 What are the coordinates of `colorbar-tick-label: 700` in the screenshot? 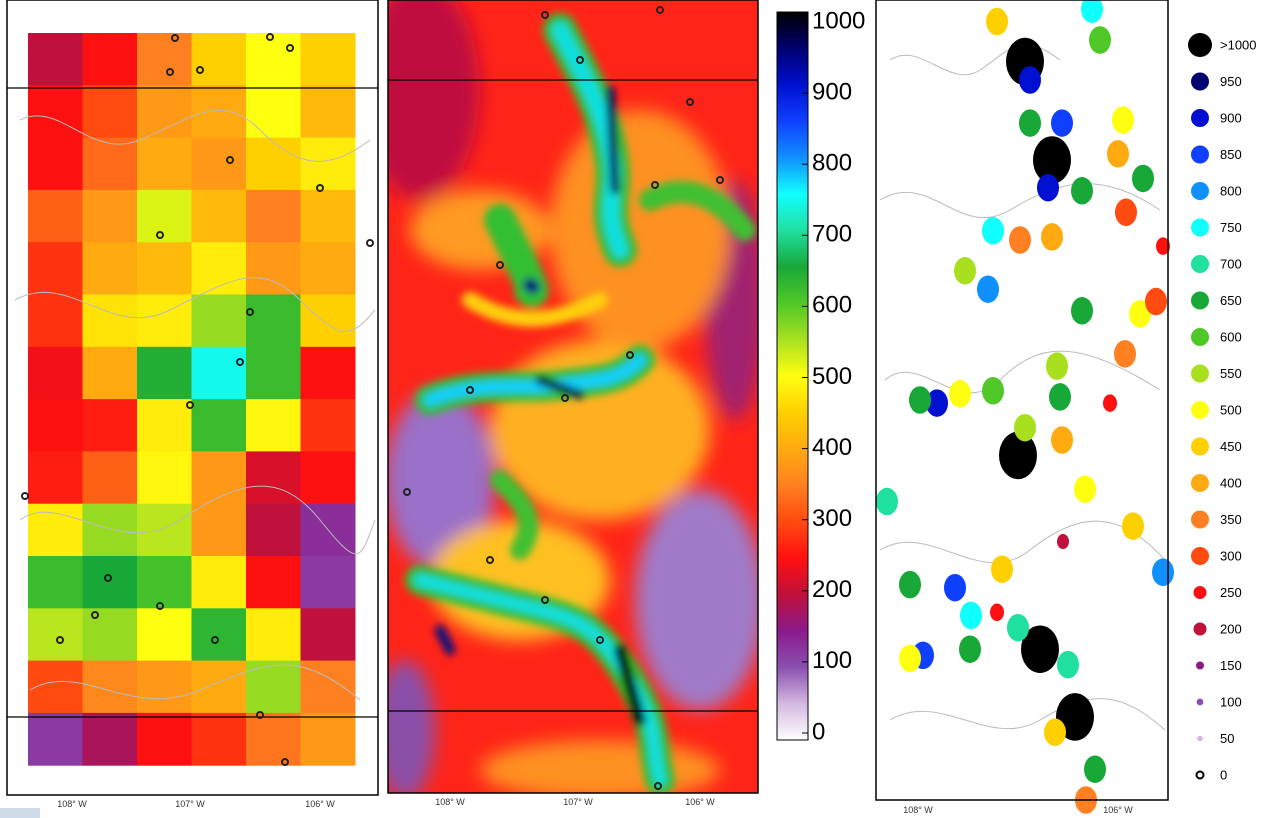 It's located at (832, 234).